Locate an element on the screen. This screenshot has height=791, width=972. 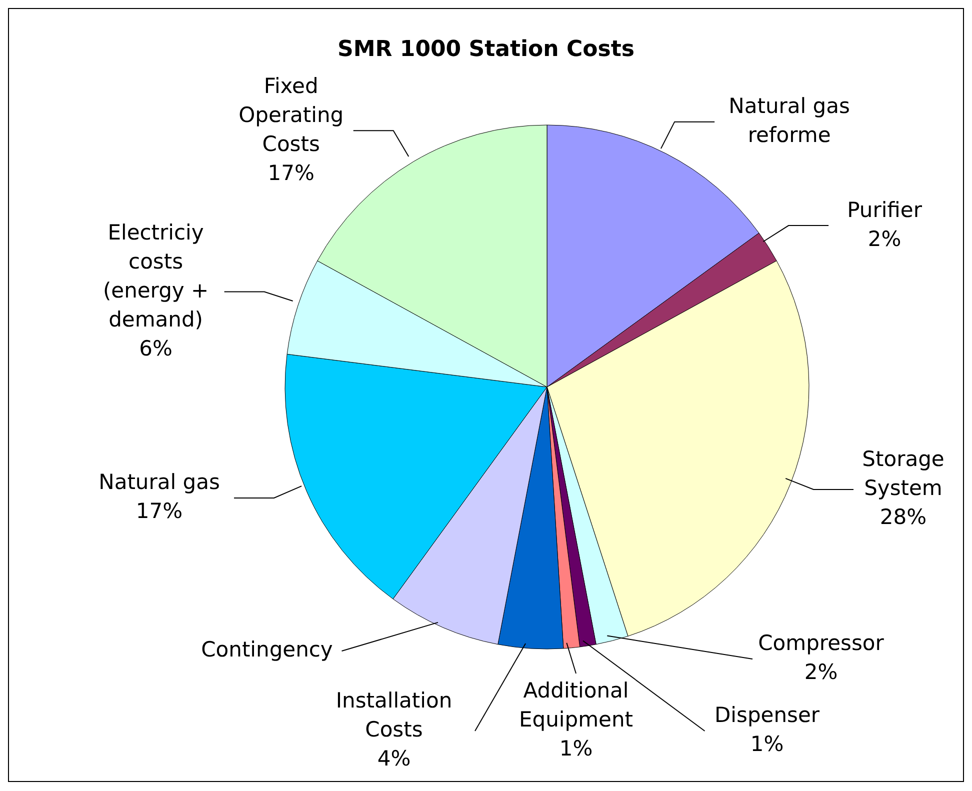
slice-label: Purifier is located at coordinates (884, 210).